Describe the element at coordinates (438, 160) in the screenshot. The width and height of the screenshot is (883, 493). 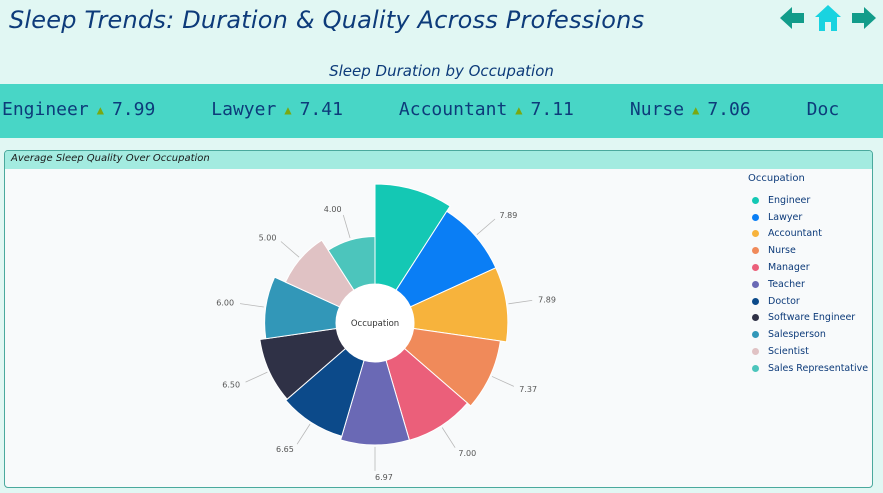
I see `panel-title: Average Sleep Quality Over Occupation` at that location.